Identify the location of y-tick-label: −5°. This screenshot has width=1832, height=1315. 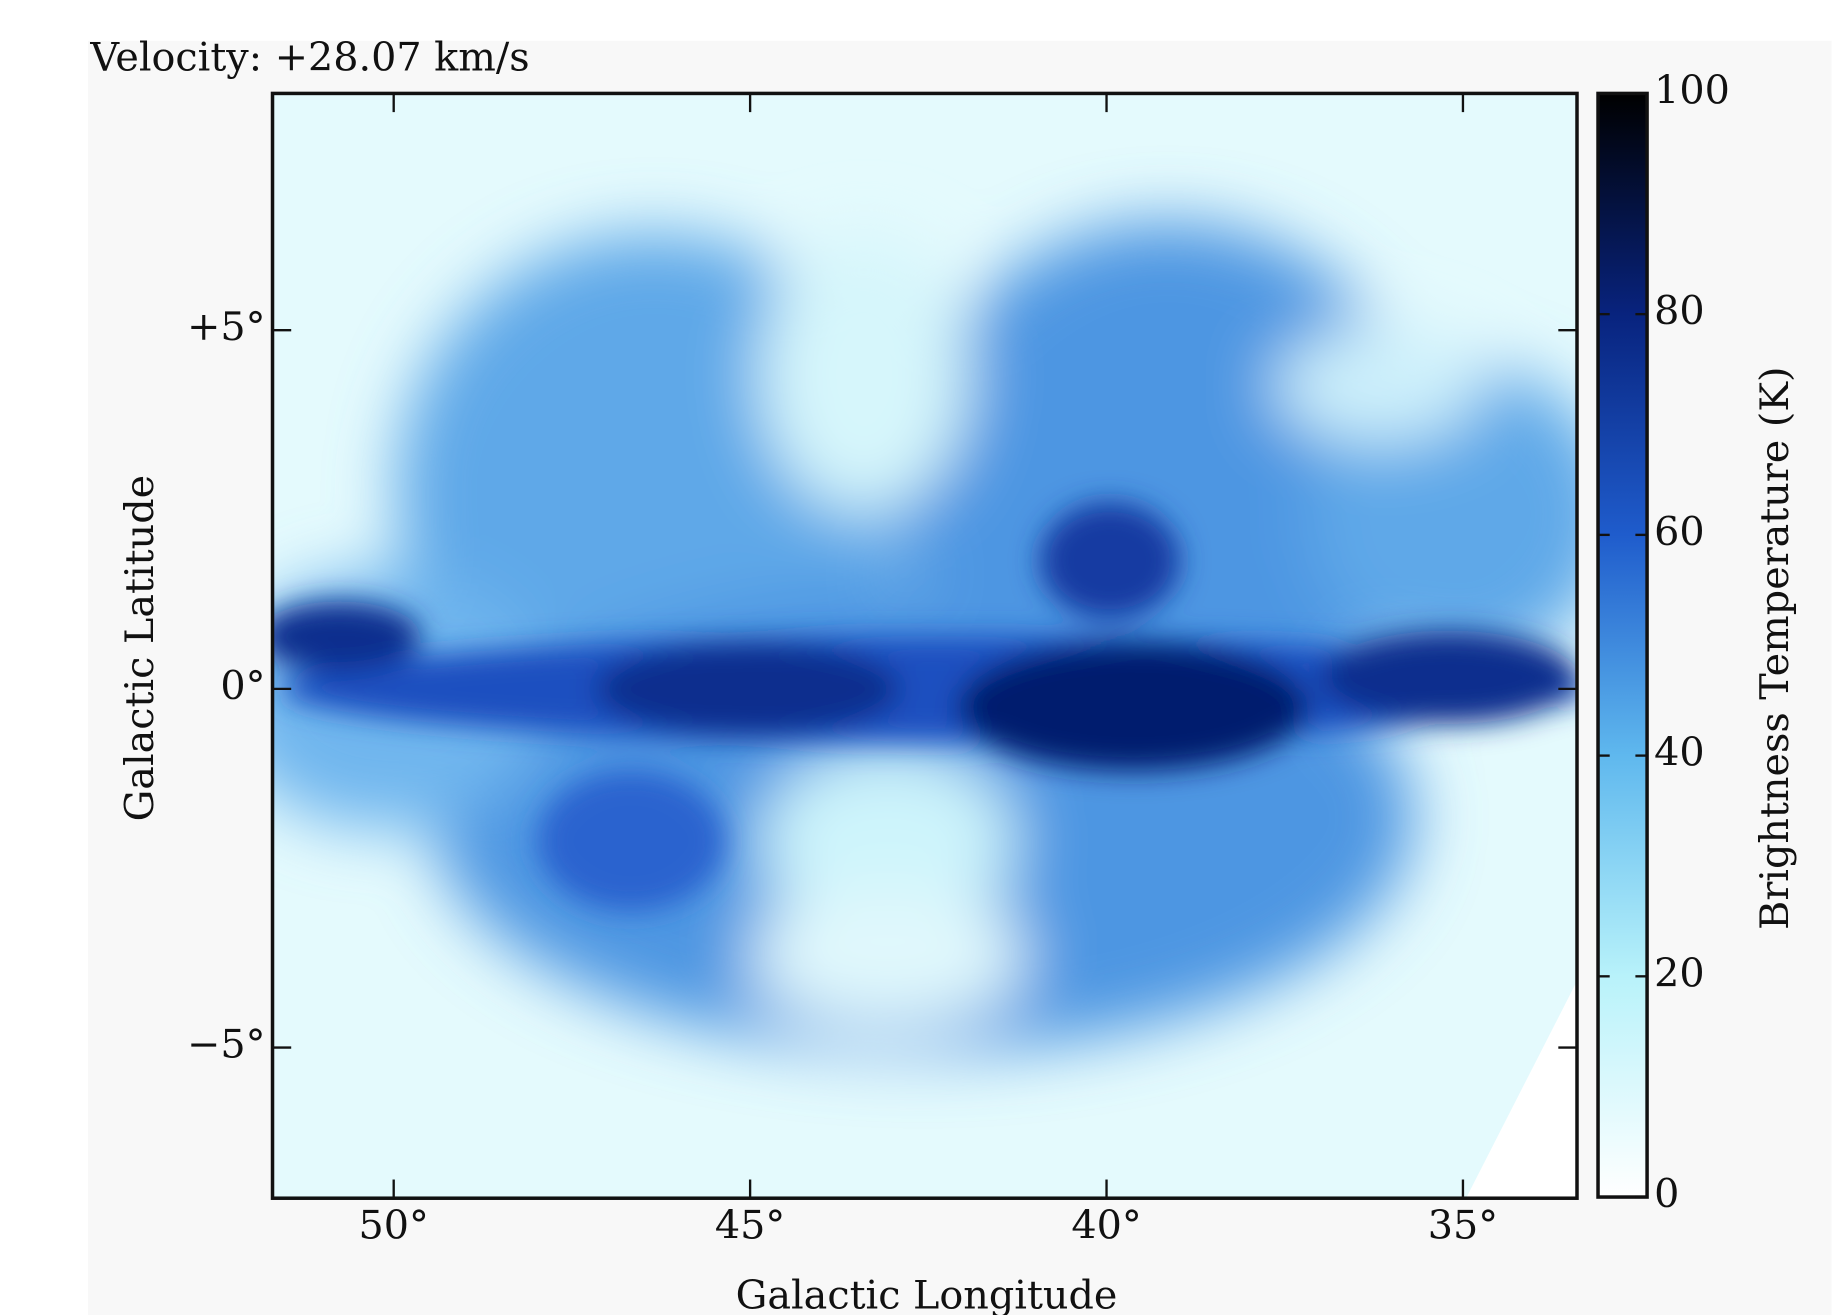
(226, 1045).